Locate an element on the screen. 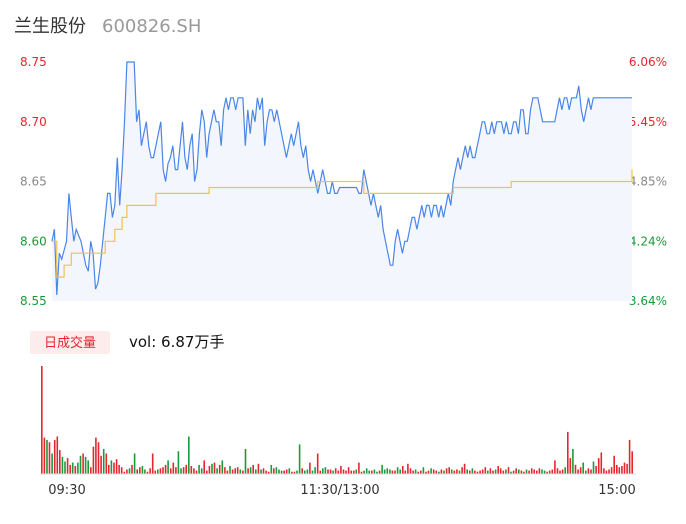  volume-badge is located at coordinates (70, 342).